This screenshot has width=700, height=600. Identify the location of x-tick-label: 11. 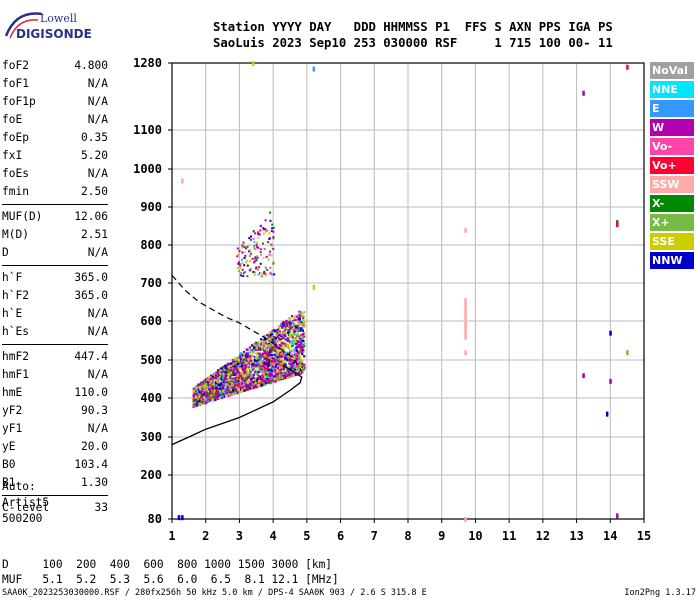
(509, 536).